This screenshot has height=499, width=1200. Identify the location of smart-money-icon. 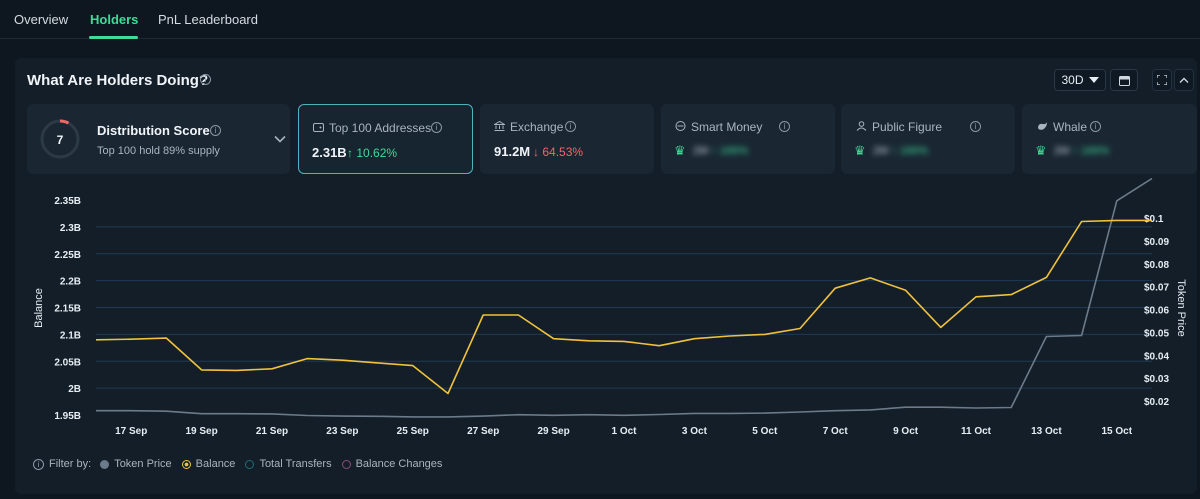
(680, 126).